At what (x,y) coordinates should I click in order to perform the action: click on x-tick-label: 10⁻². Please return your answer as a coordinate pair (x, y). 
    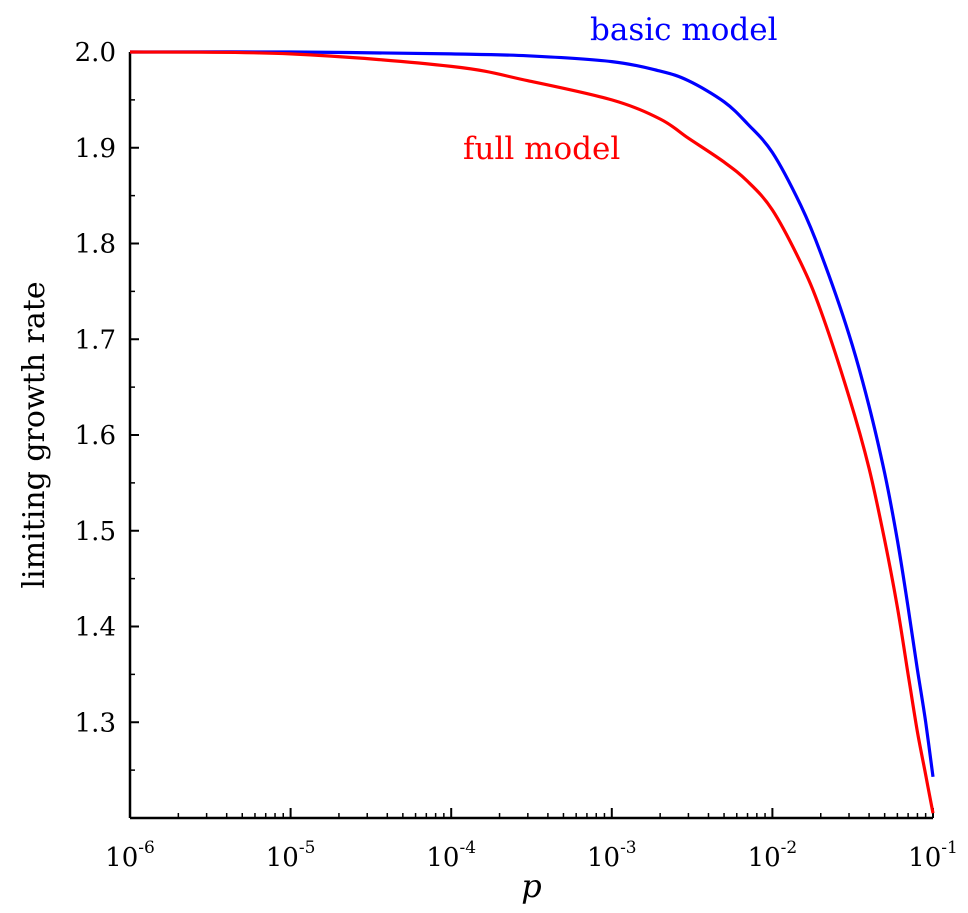
    Looking at the image, I should click on (773, 855).